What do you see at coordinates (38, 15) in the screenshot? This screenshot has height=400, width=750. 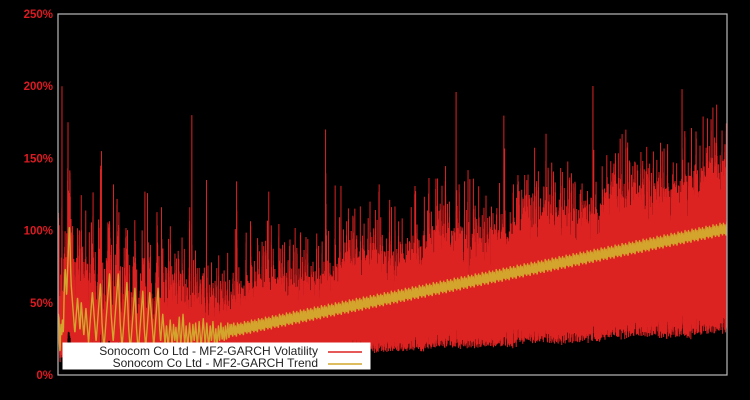 I see `y-tick-label: 250%` at bounding box center [38, 15].